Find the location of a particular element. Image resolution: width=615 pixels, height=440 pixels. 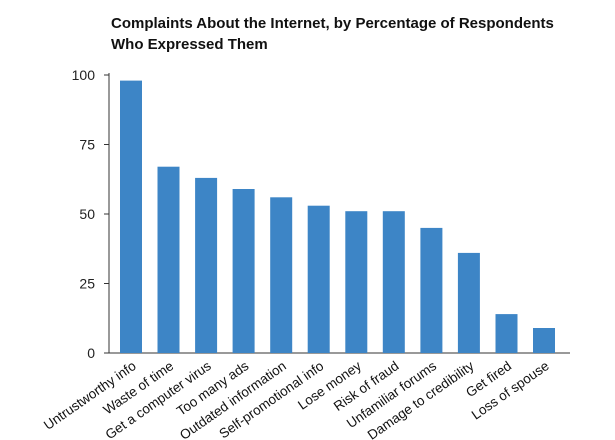

y-tick-label-100: 100 is located at coordinates (84, 75).